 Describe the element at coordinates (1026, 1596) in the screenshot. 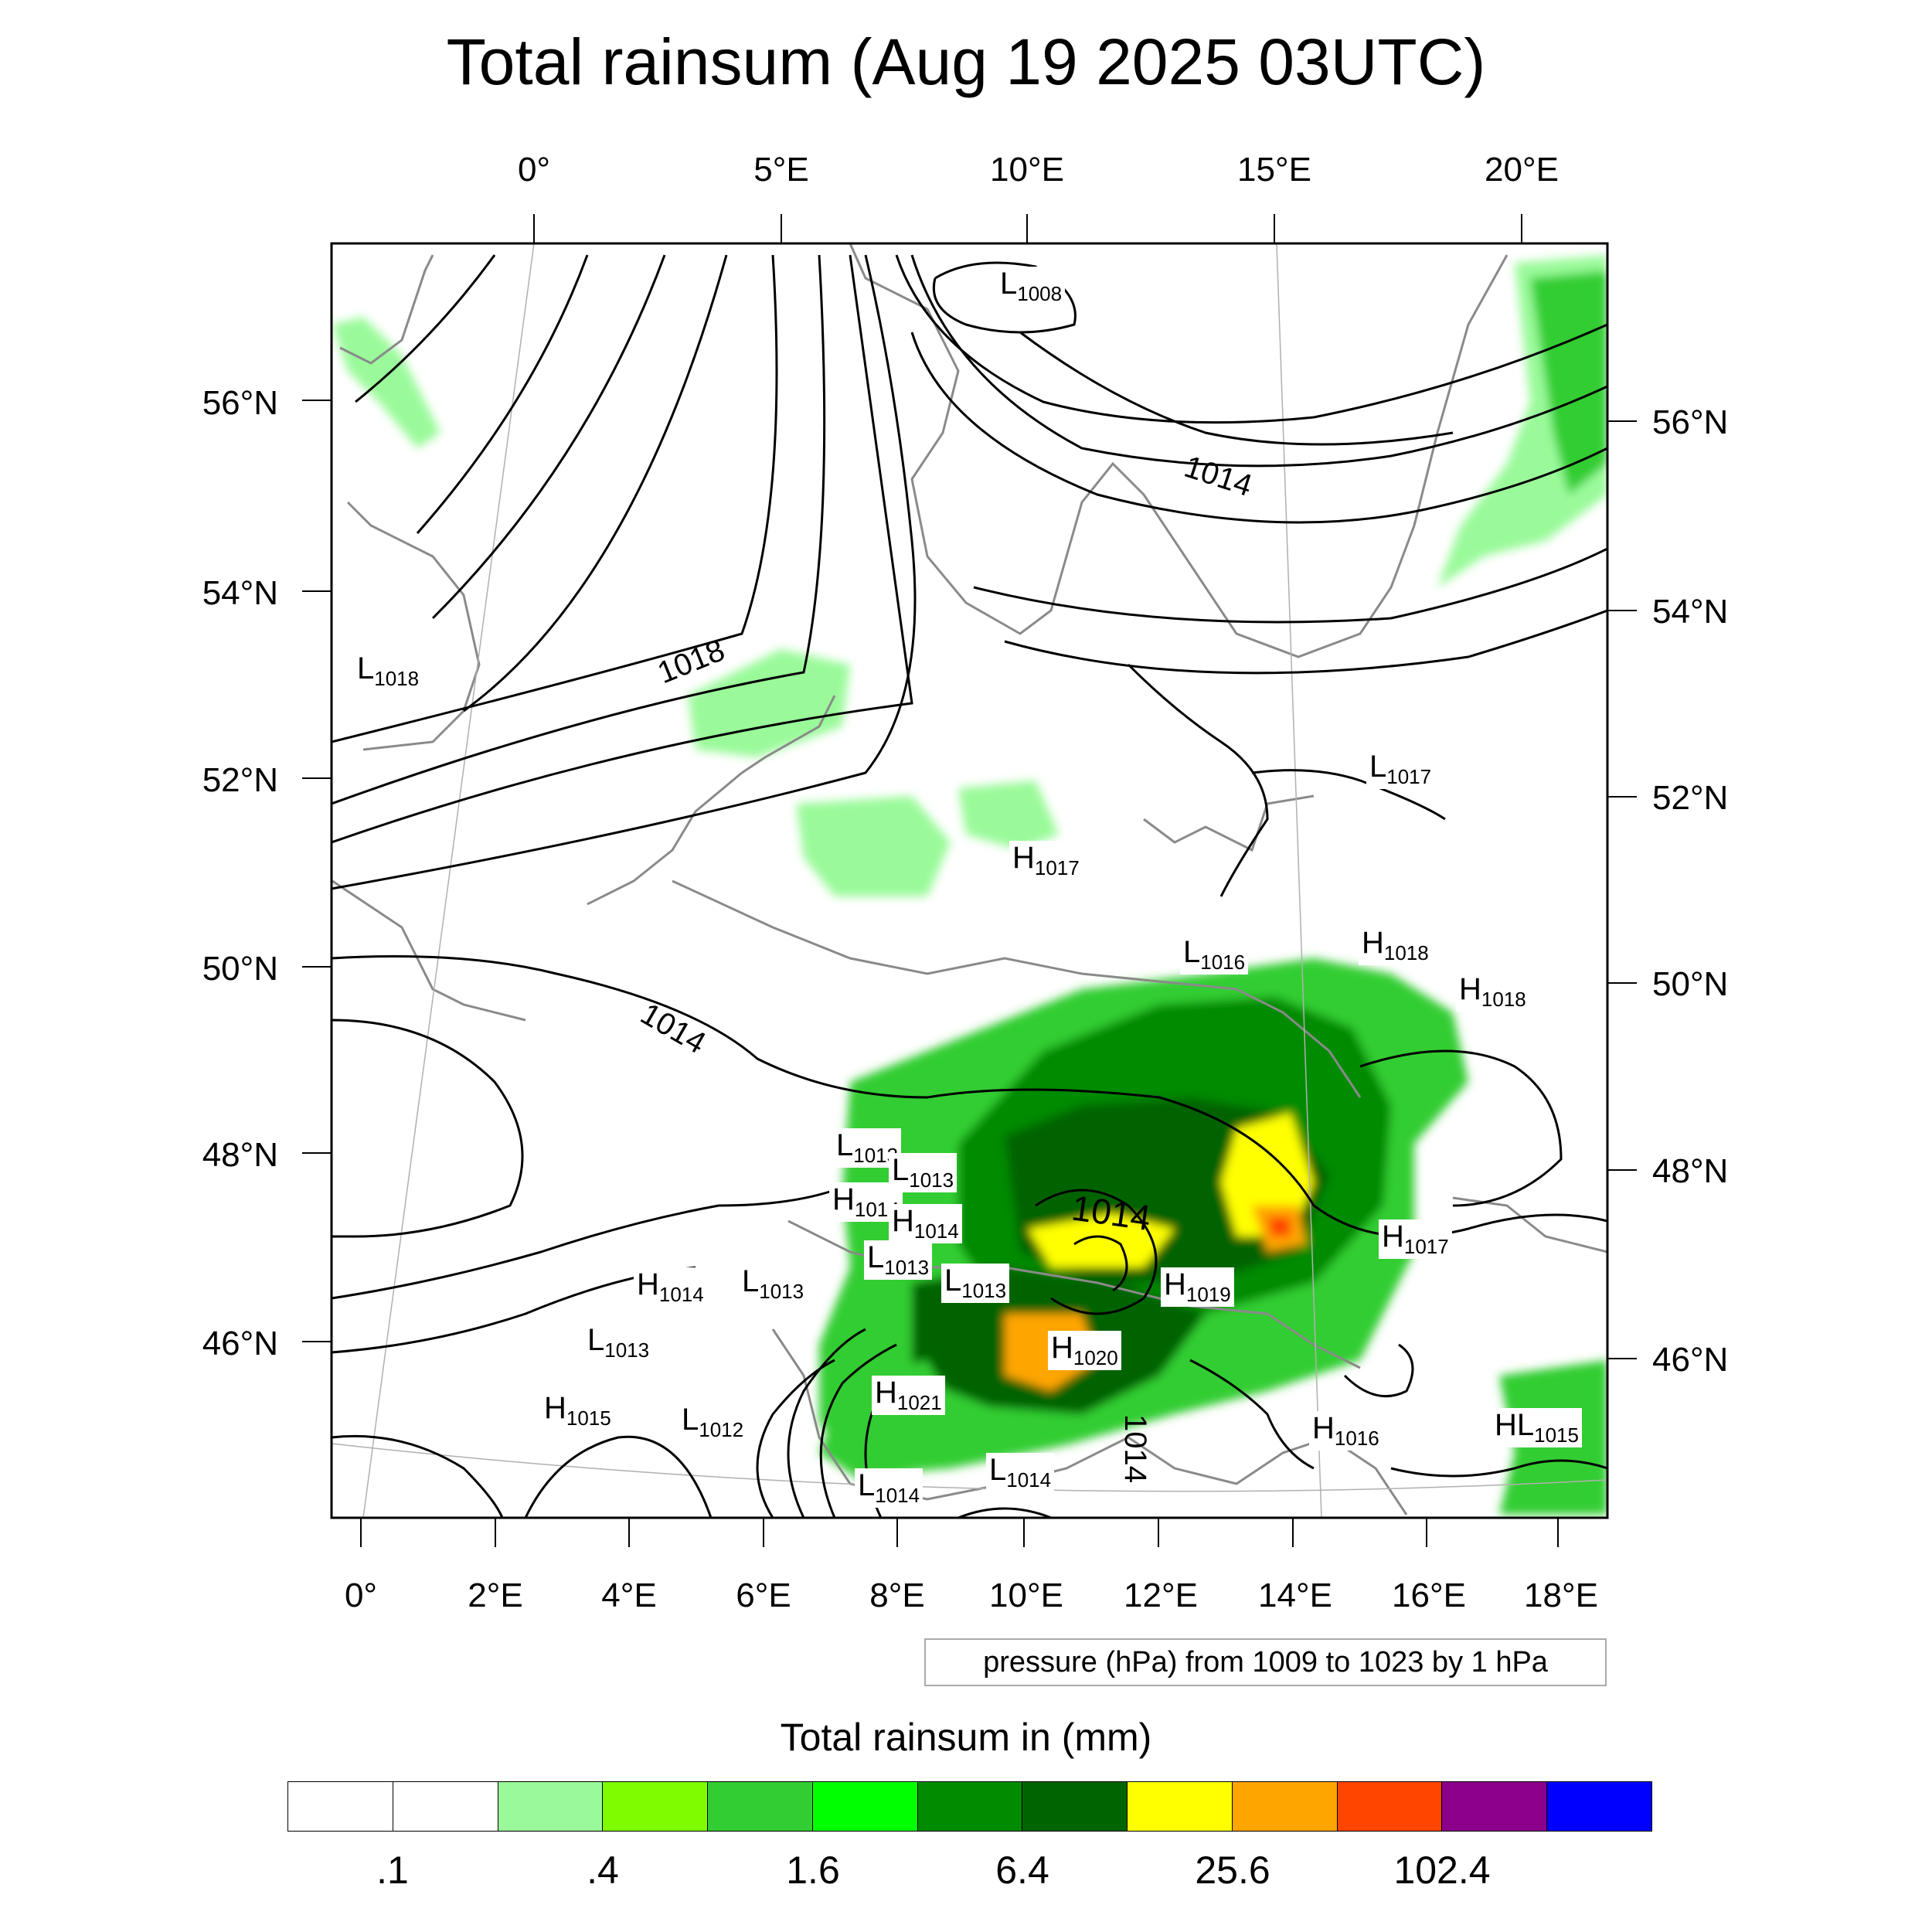

I see `lon-label-bottom: 10°E` at that location.